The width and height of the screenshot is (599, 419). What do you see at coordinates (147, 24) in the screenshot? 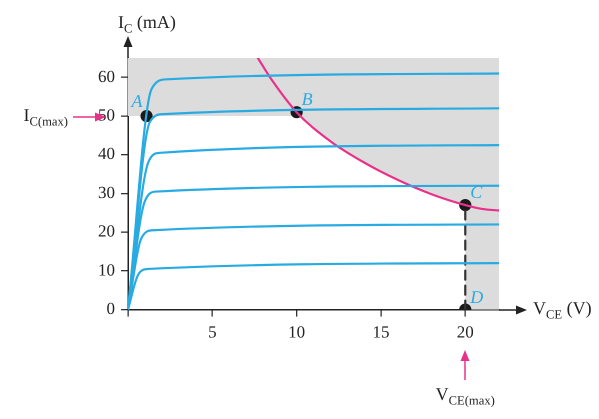
I see `y-axis-title: I$_{C}$ (mA)` at bounding box center [147, 24].